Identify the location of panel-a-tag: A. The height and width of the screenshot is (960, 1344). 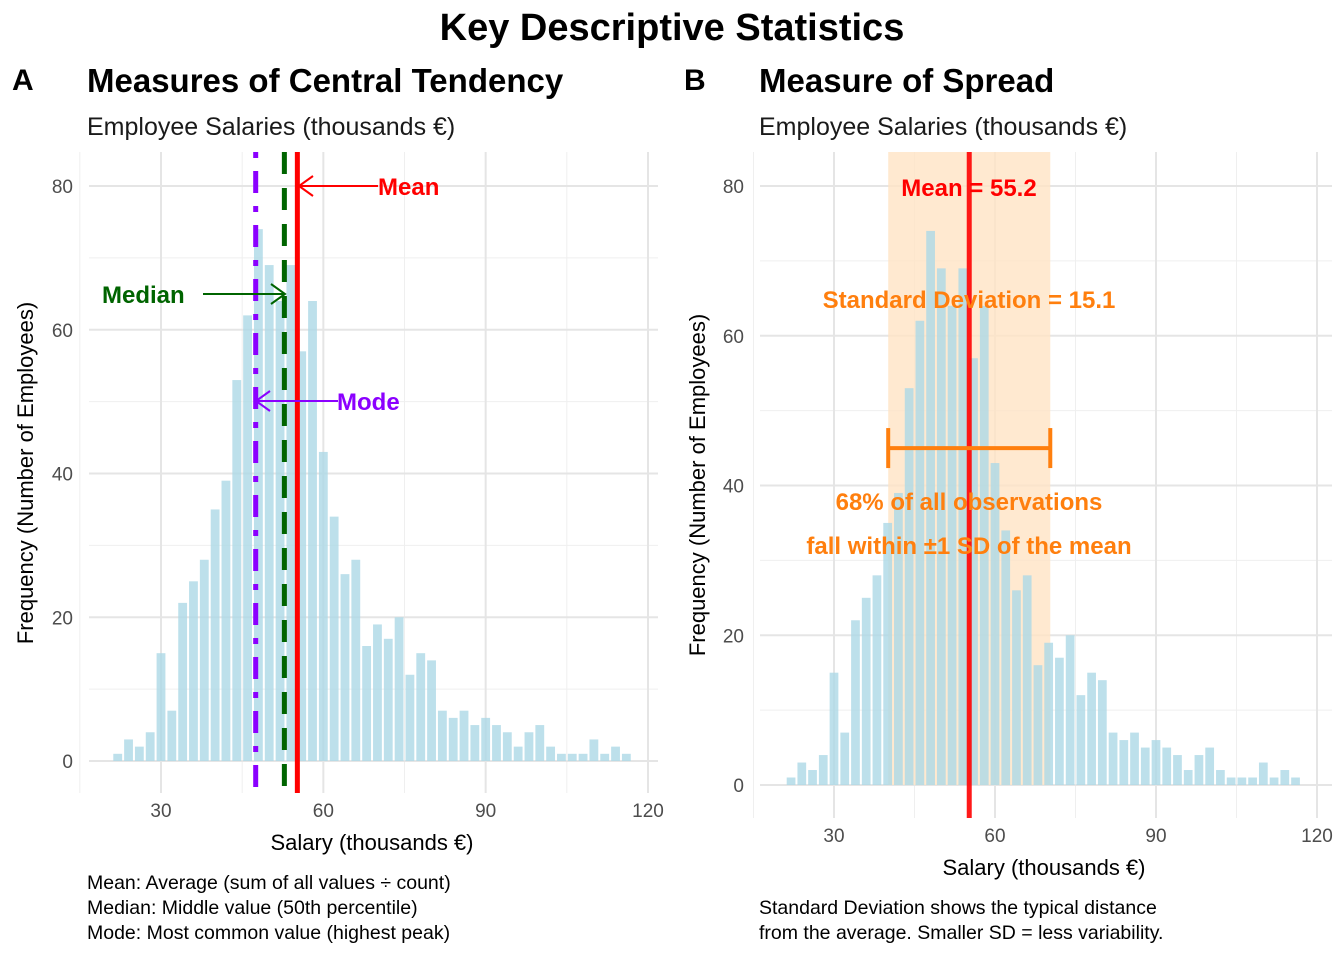
(23, 80).